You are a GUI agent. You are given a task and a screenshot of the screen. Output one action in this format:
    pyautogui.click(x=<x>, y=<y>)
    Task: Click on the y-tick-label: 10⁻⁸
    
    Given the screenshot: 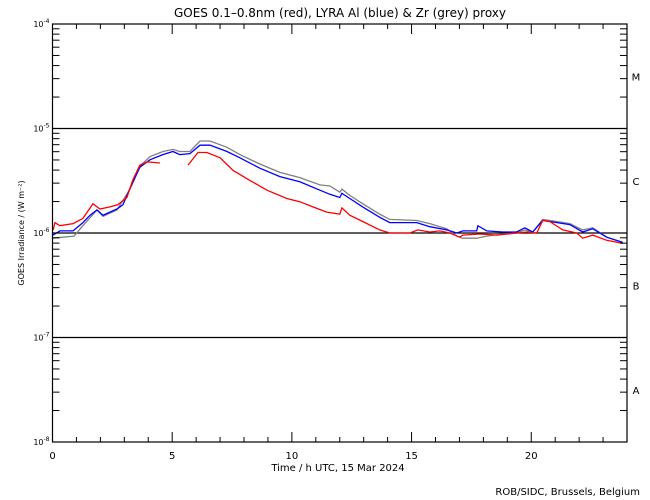 What is the action you would take?
    pyautogui.click(x=41, y=441)
    